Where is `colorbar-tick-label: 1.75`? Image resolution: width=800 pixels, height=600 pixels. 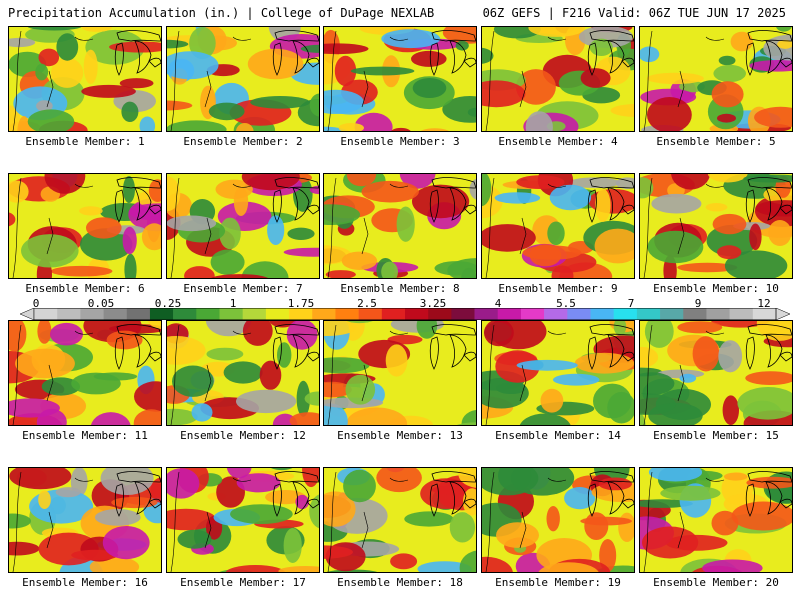
colorbar-tick-label: 1.75 is located at coordinates (301, 303).